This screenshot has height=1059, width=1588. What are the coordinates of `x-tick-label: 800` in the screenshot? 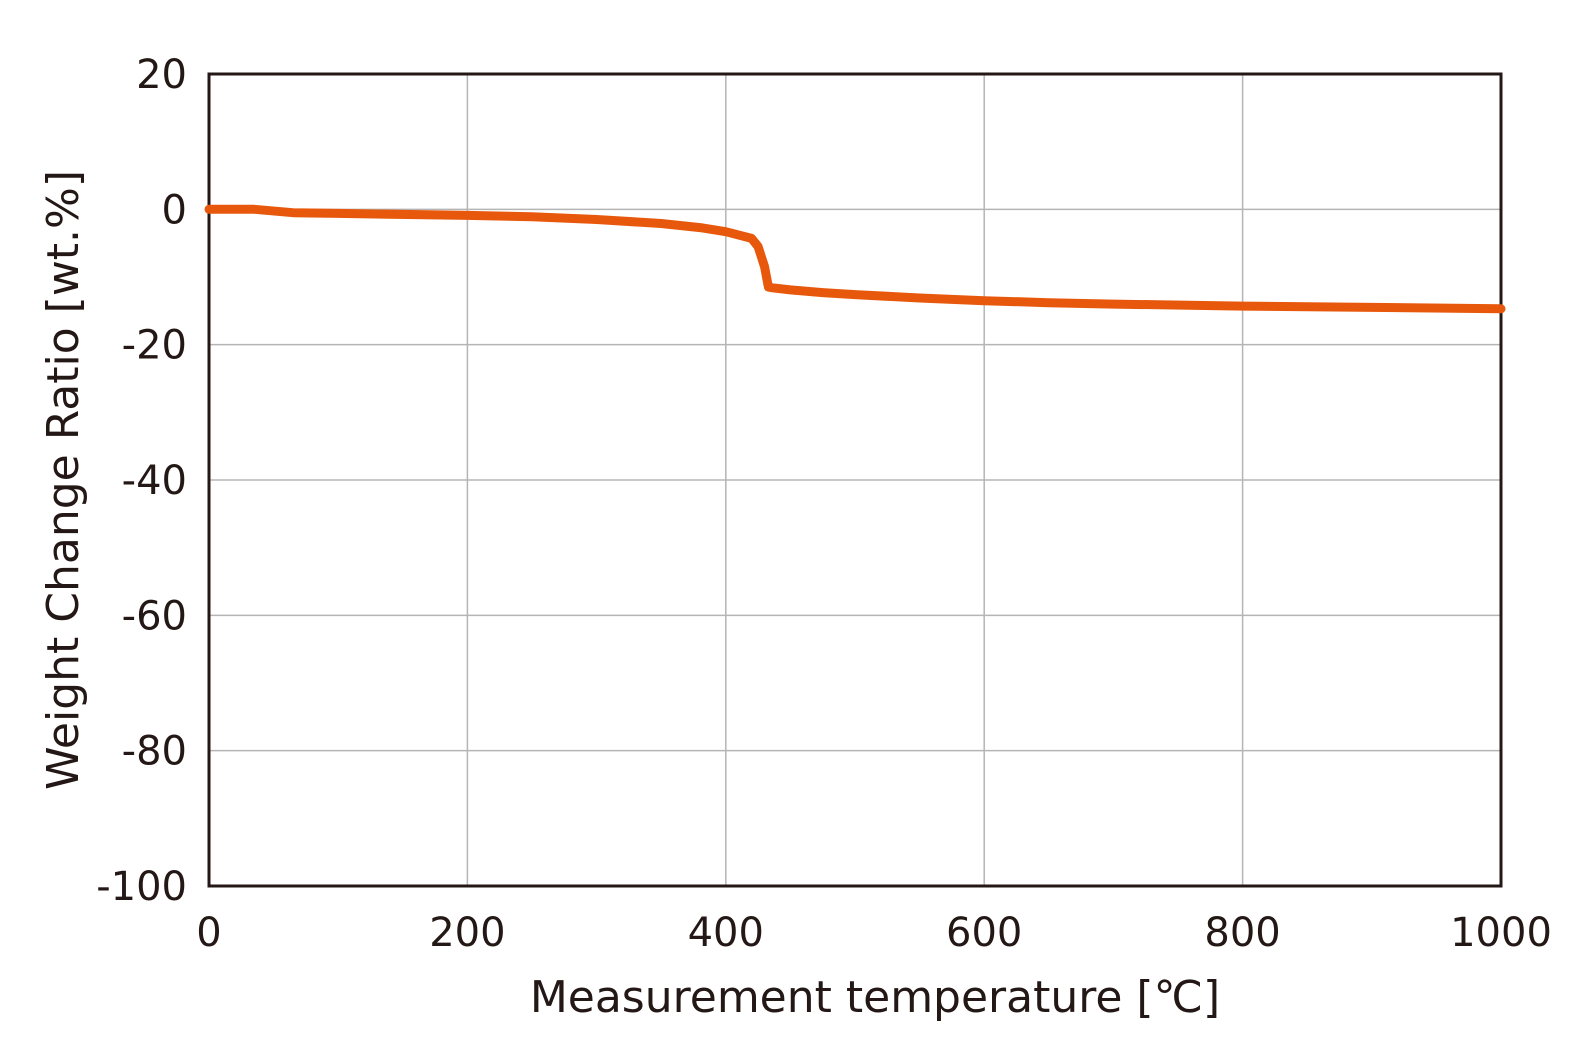 It's located at (1242, 933).